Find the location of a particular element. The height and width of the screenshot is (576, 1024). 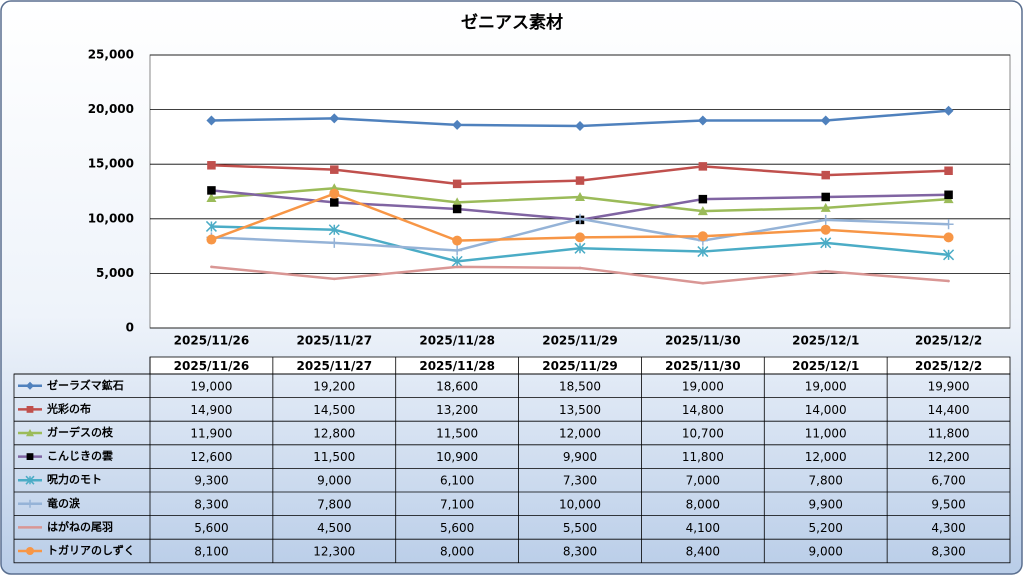

table-cell: 4,100 is located at coordinates (703, 528).